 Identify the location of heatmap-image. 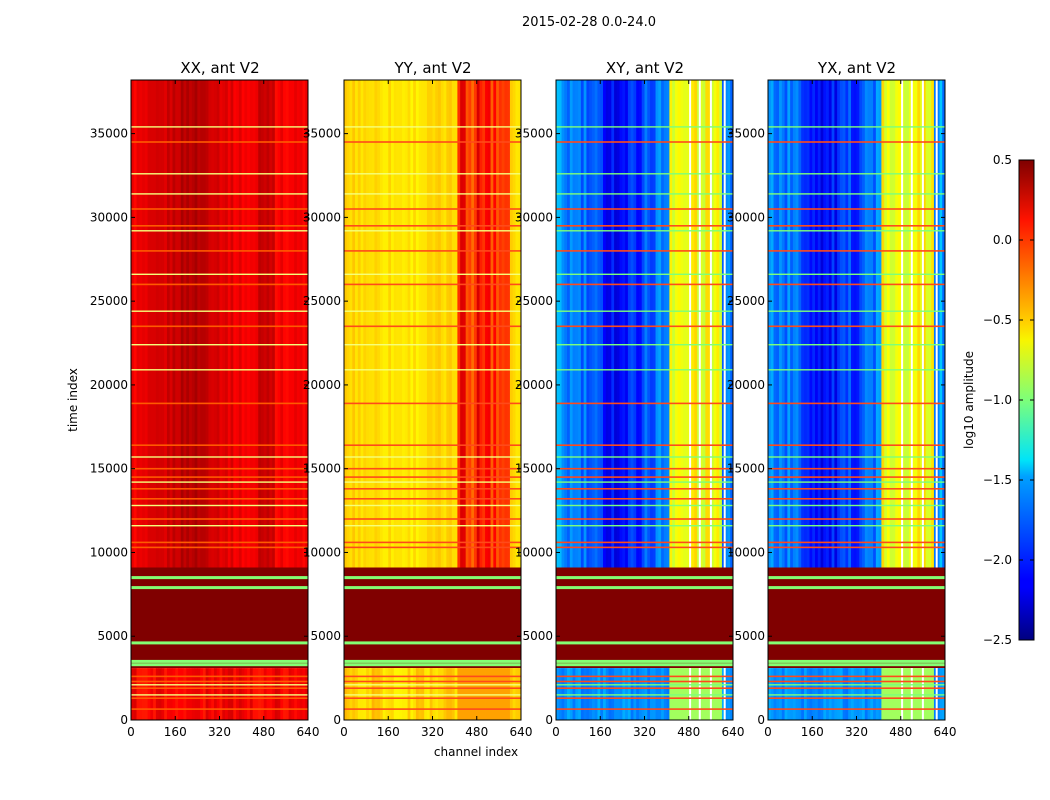
(645, 400).